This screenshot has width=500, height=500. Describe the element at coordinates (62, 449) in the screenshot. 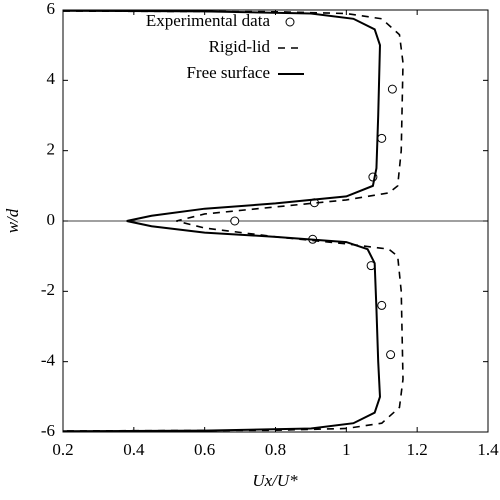

I see `x-tick-label: 0.2` at that location.